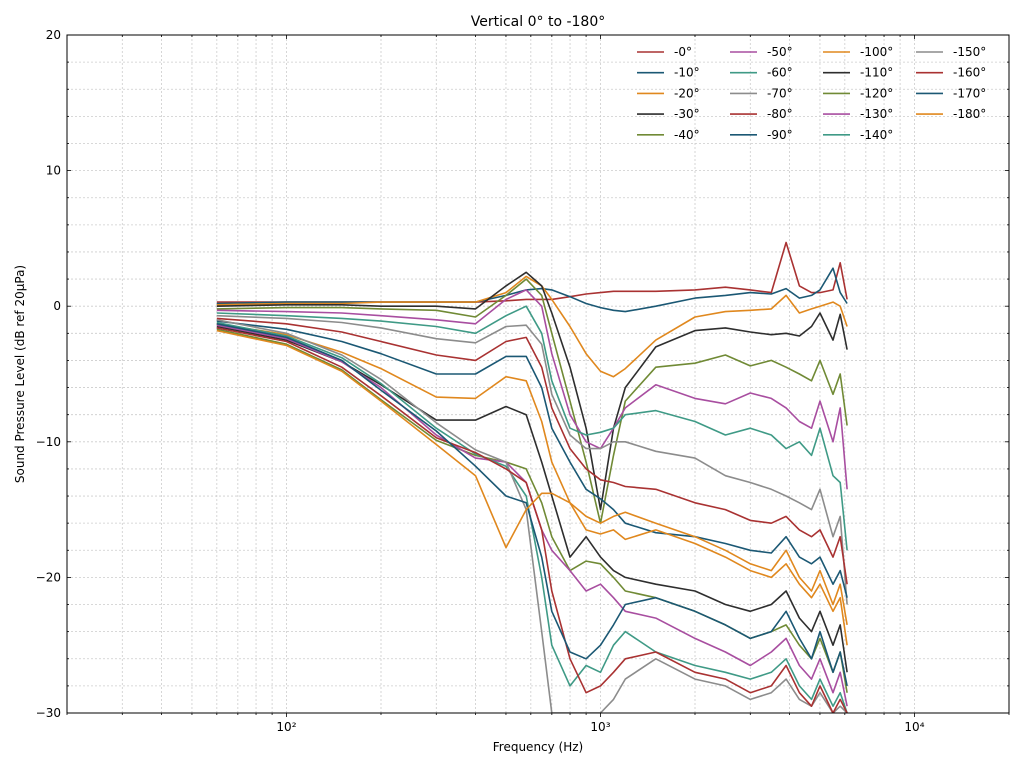  I want to click on legend-label: -20°, so click(687, 93).